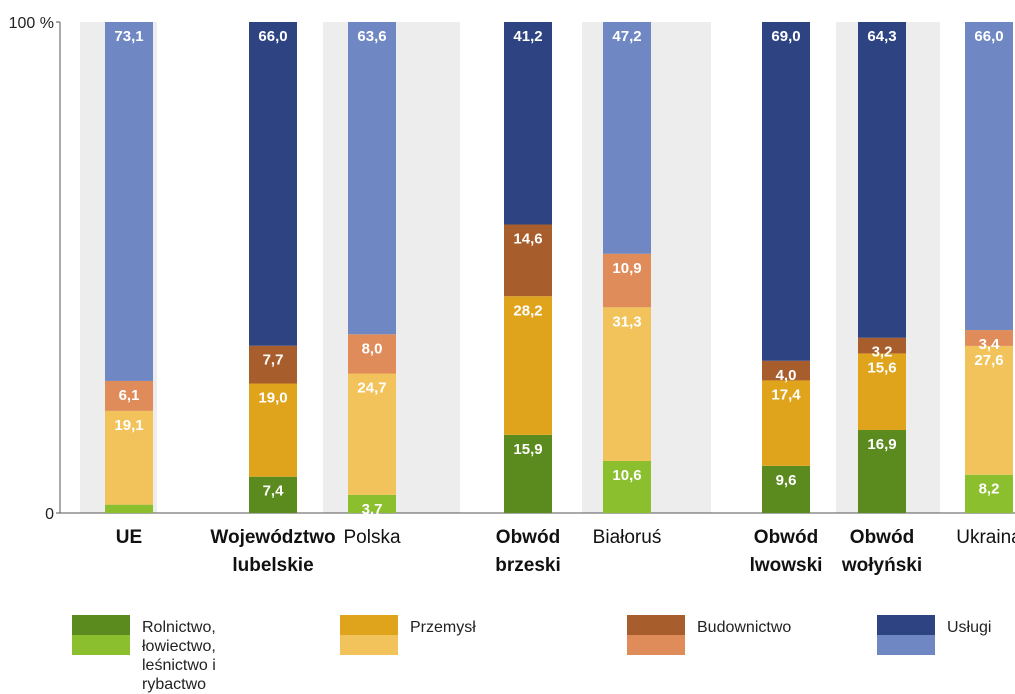 This screenshot has width=1015, height=694. What do you see at coordinates (882, 537) in the screenshot?
I see `category-label-6-line-0: Obwód` at bounding box center [882, 537].